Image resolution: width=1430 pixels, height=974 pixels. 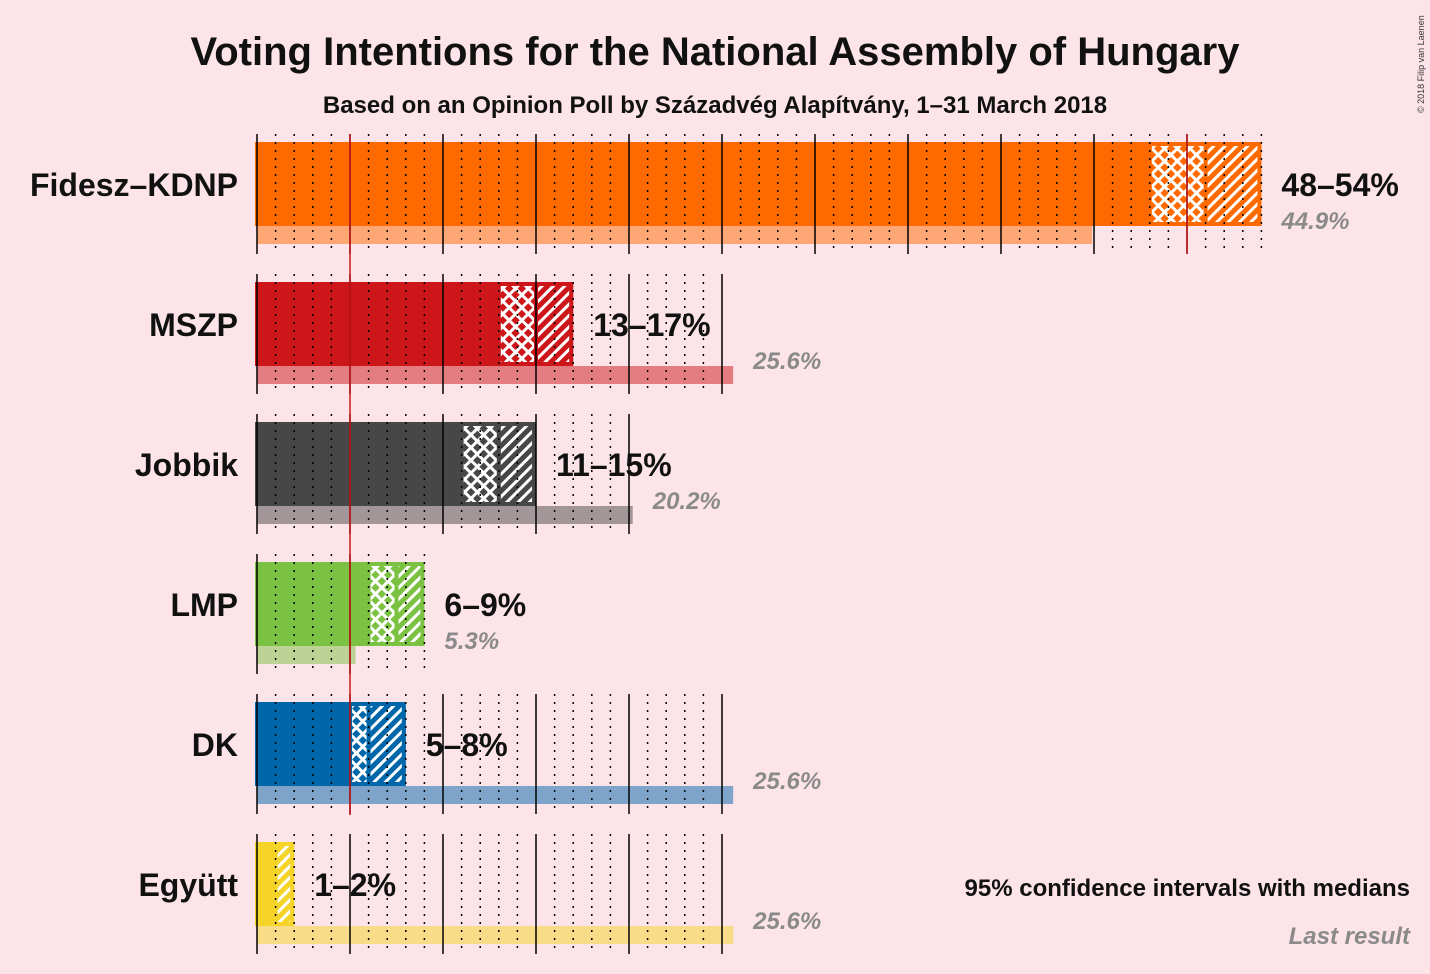 I want to click on party-label: Jobbik, so click(x=186, y=465).